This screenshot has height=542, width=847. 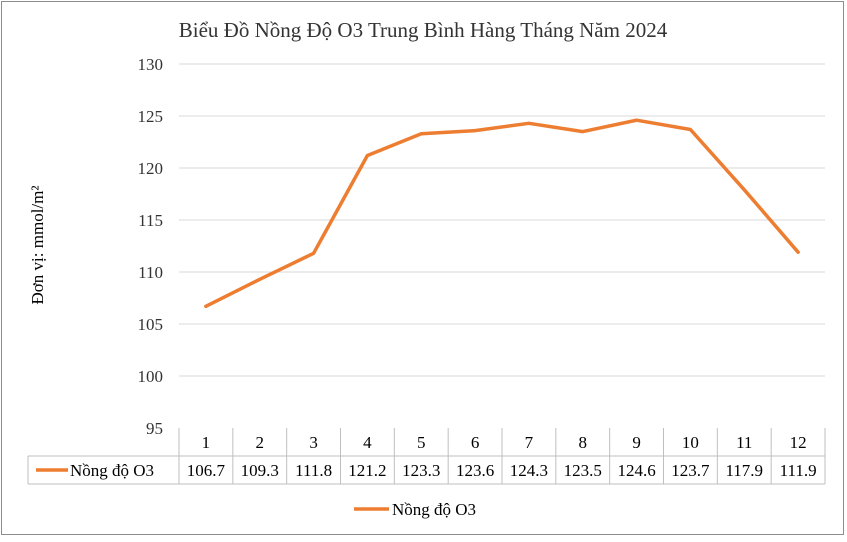 What do you see at coordinates (529, 442) in the screenshot?
I see `x-category-label: 7` at bounding box center [529, 442].